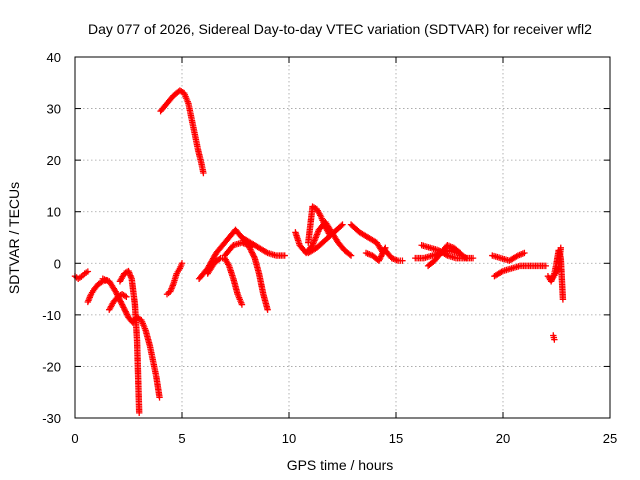 This screenshot has height=480, width=640. I want to click on y-tick-label: -30, so click(51, 418).